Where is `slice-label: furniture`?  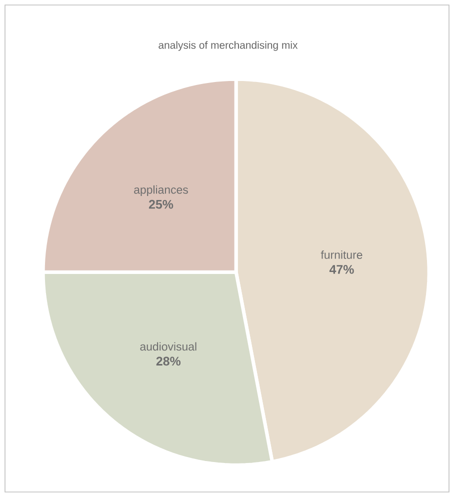
slice-label: furniture is located at coordinates (341, 254).